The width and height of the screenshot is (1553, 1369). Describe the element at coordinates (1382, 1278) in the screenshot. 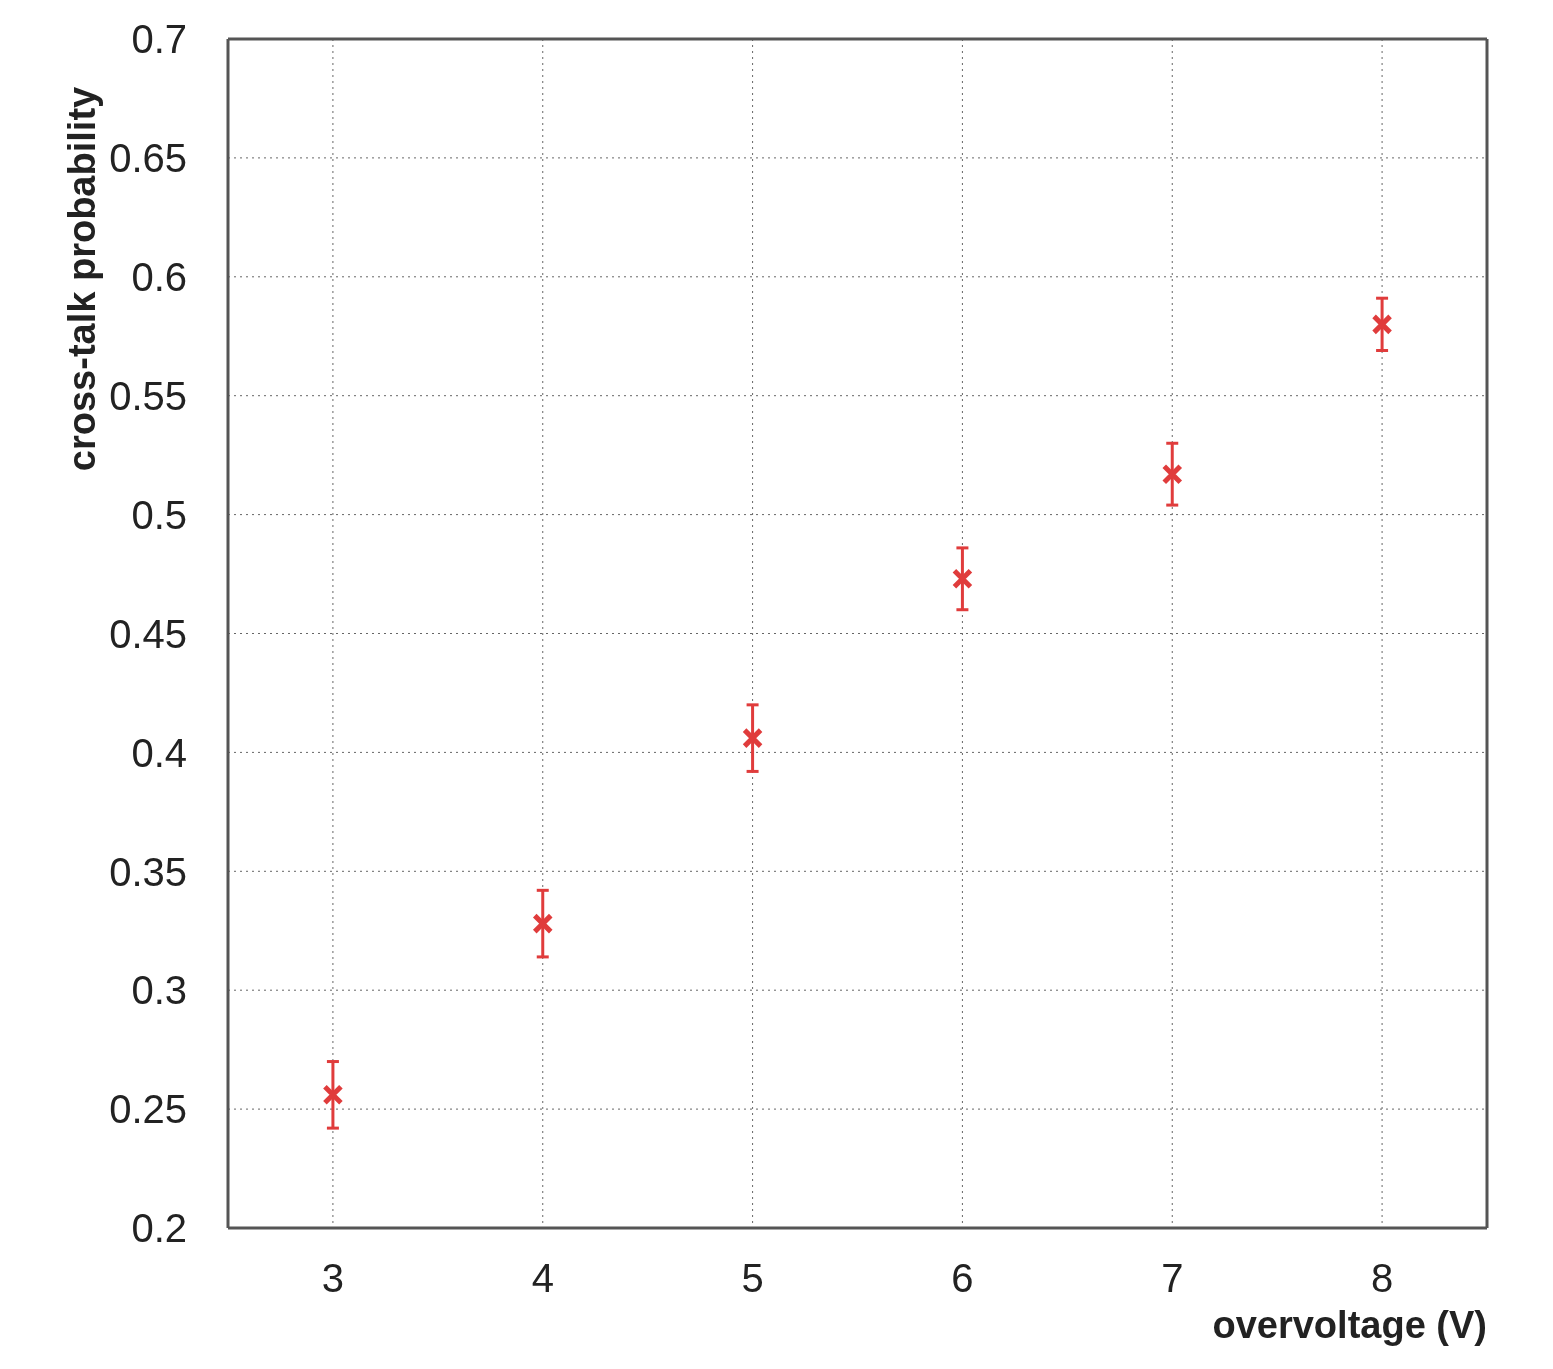

I see `x-tick-label: 8` at that location.